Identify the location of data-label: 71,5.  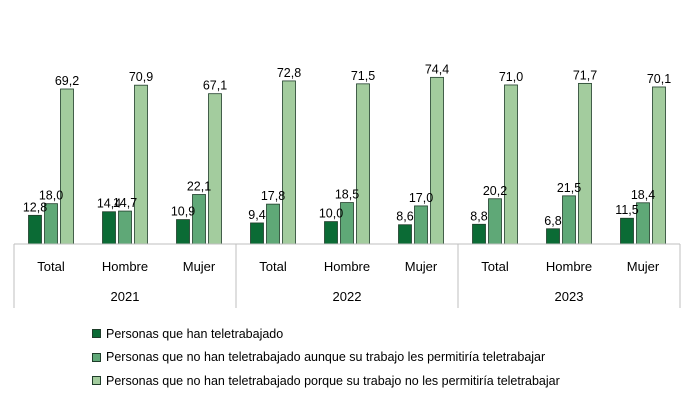
(363, 76).